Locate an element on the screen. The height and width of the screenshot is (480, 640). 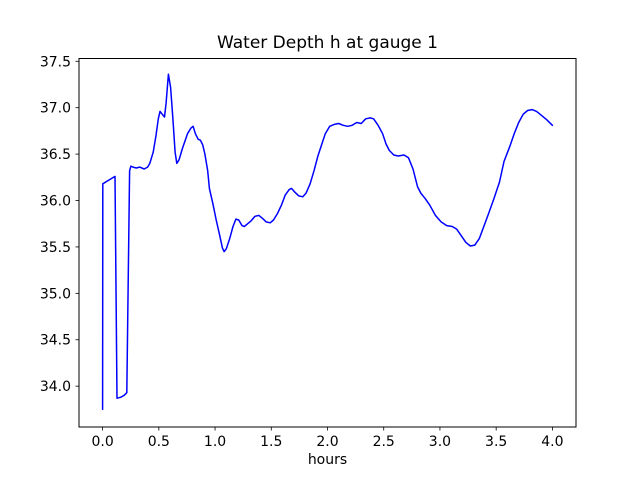
x-tick-label: 0.0 is located at coordinates (102, 442).